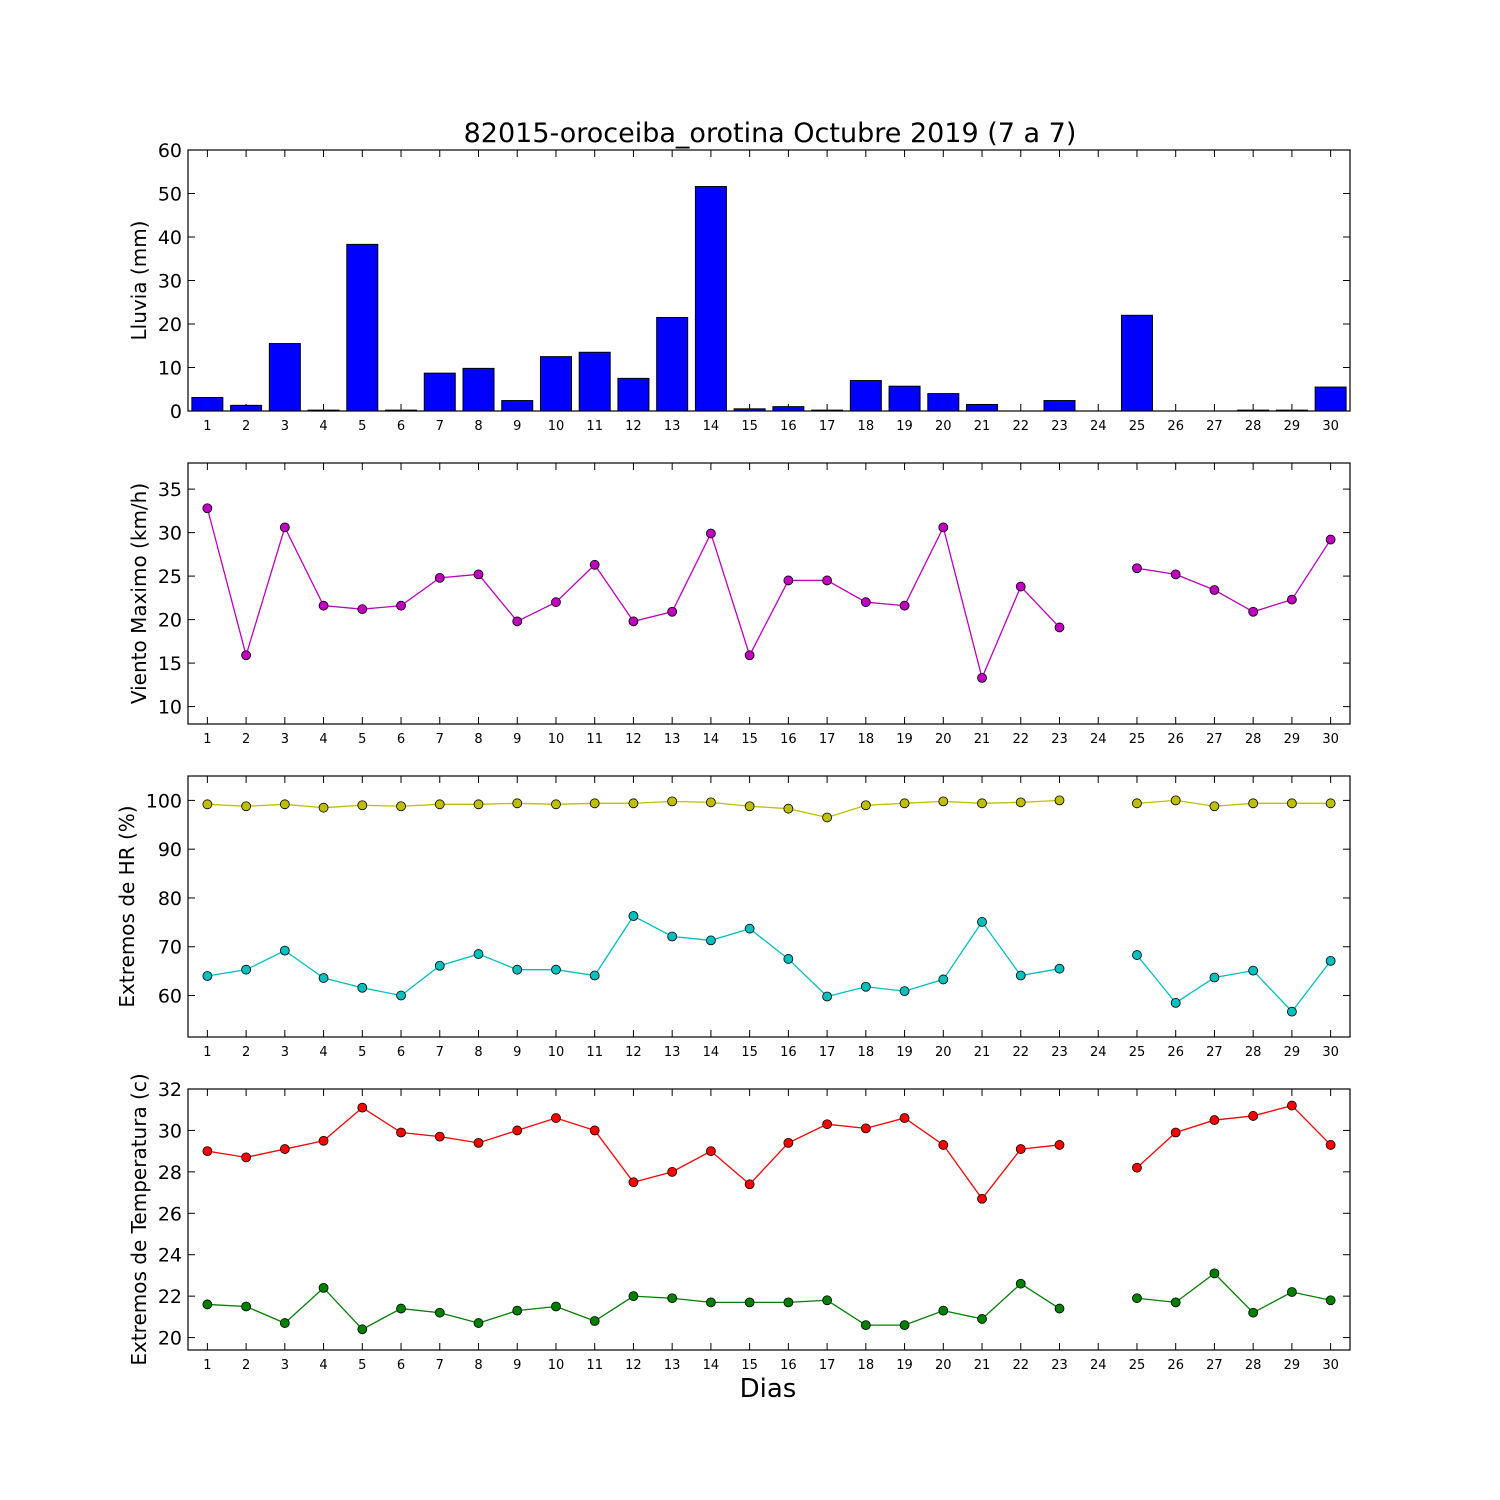  I want to click on x-tick-label: 28, so click(1253, 1052).